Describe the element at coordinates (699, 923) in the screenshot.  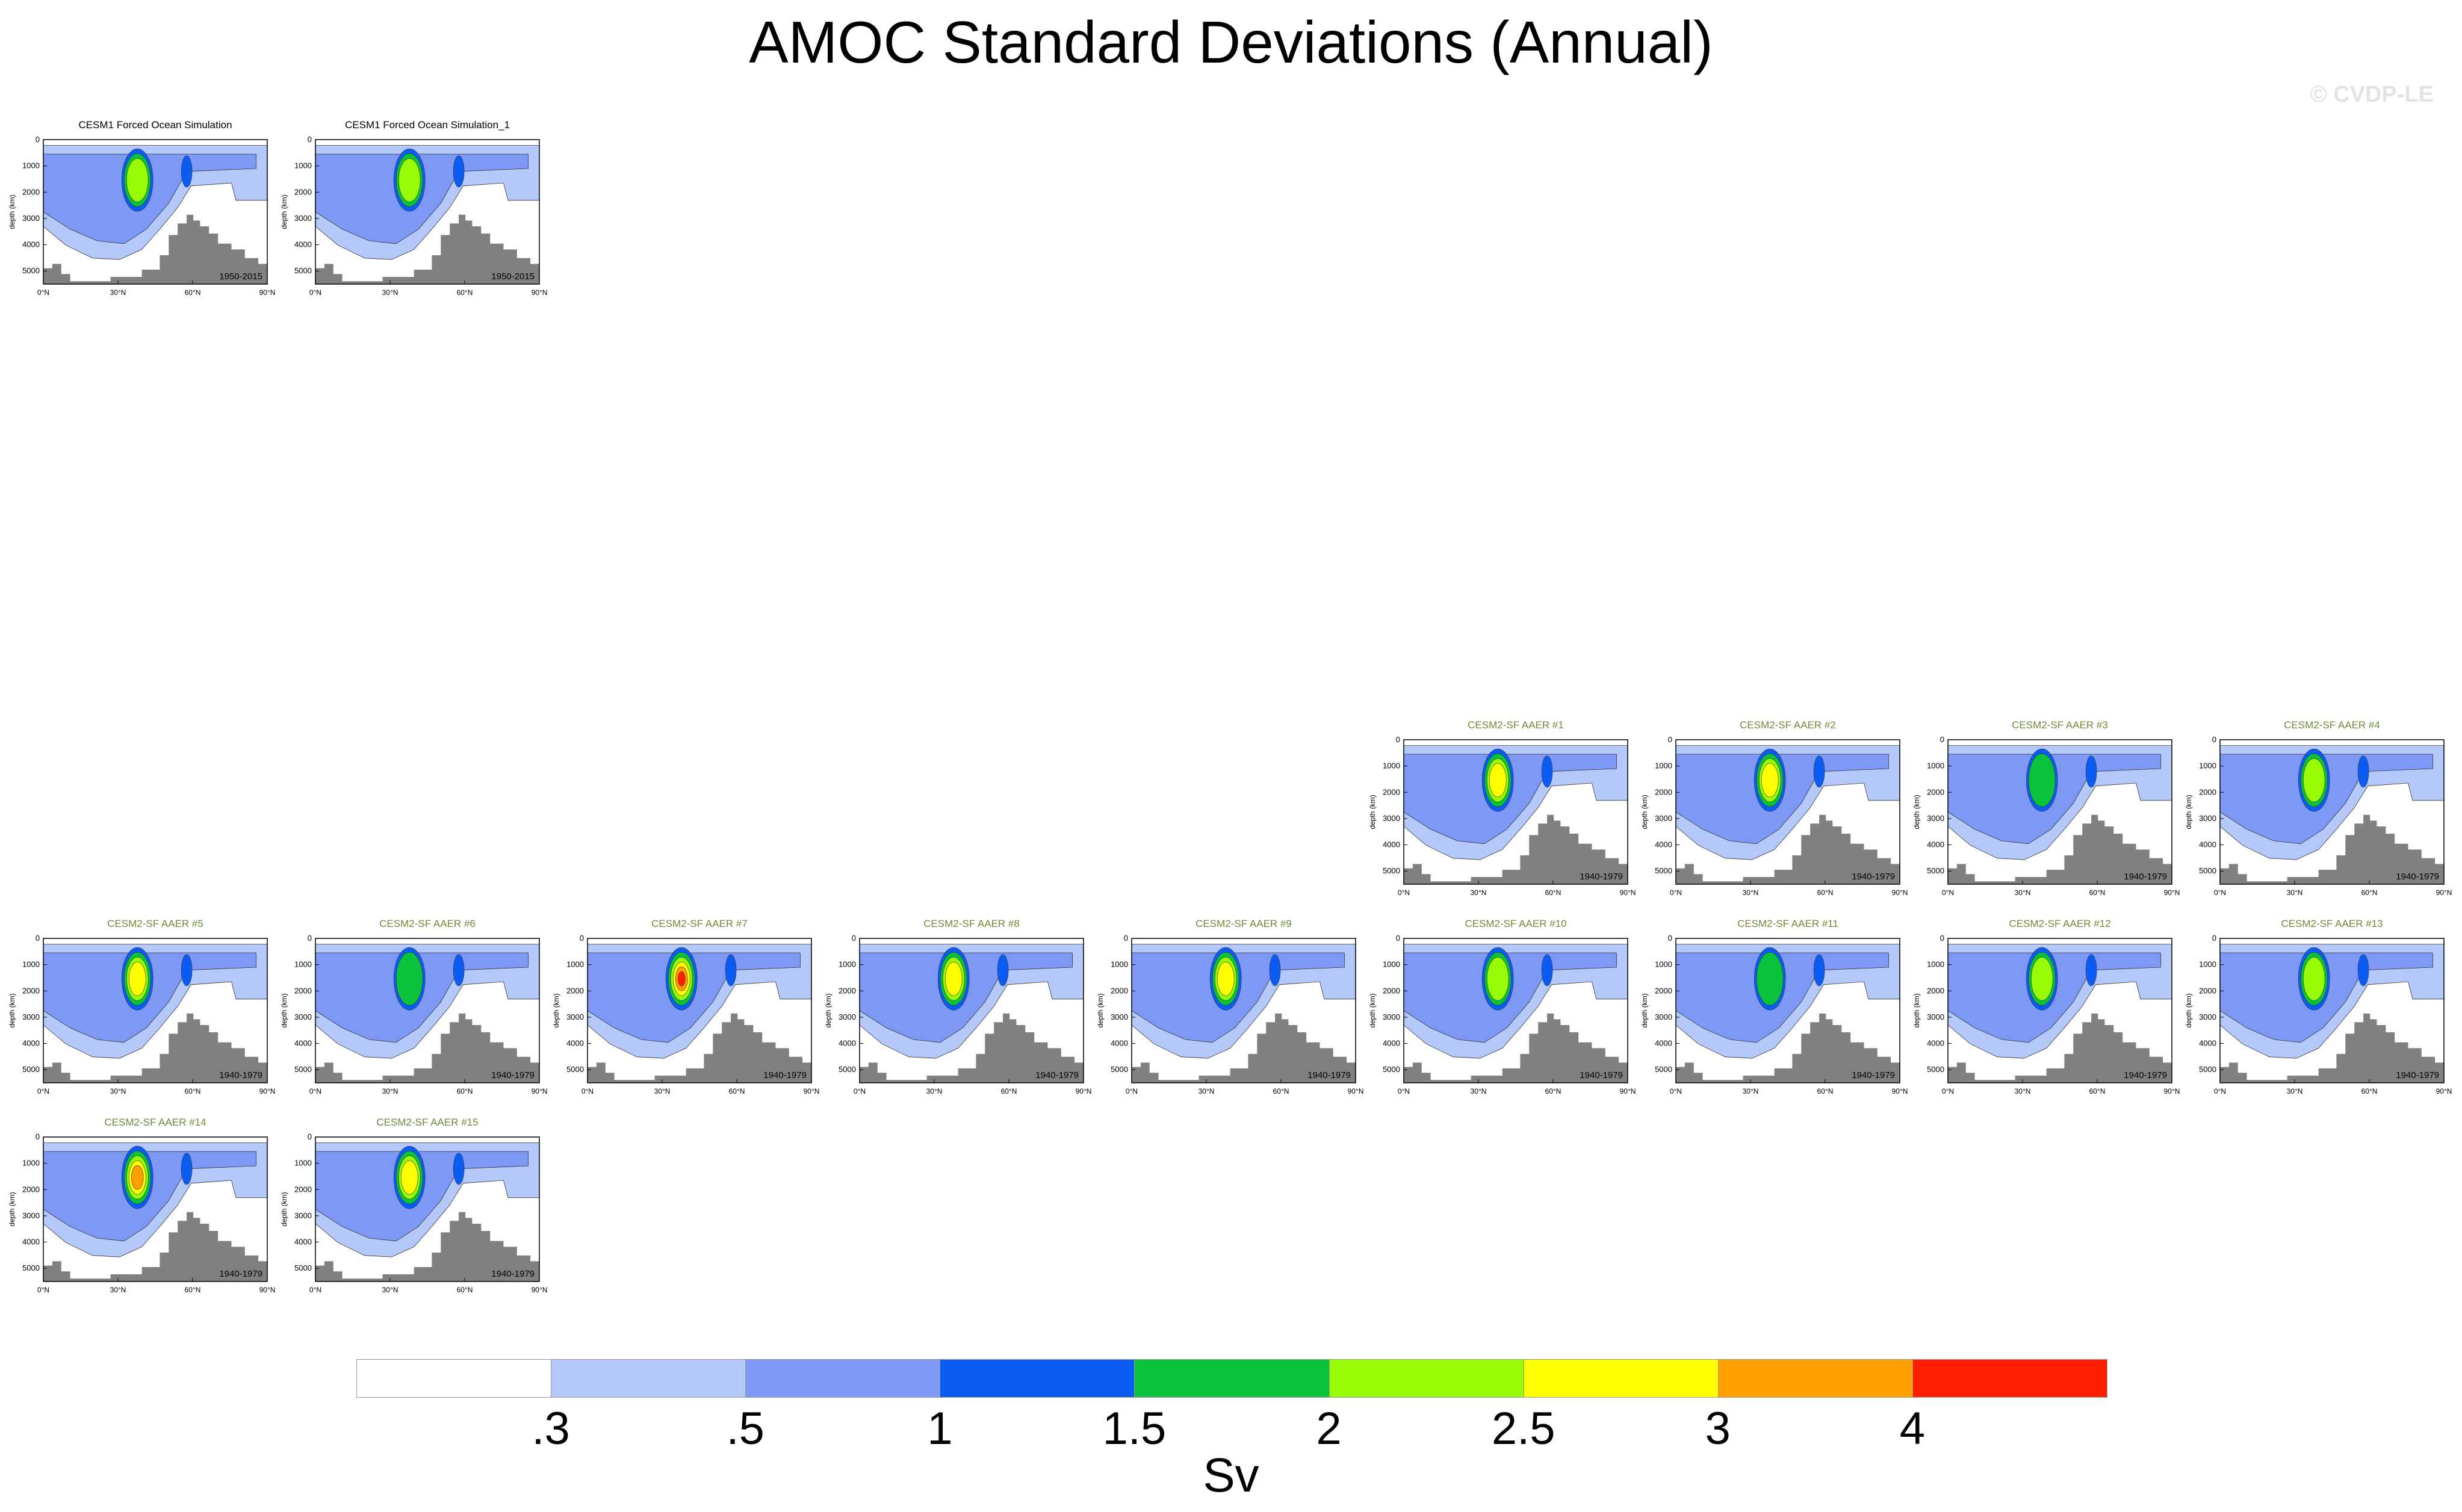
I see `panel-title: CESM2-SF AAER #7` at that location.